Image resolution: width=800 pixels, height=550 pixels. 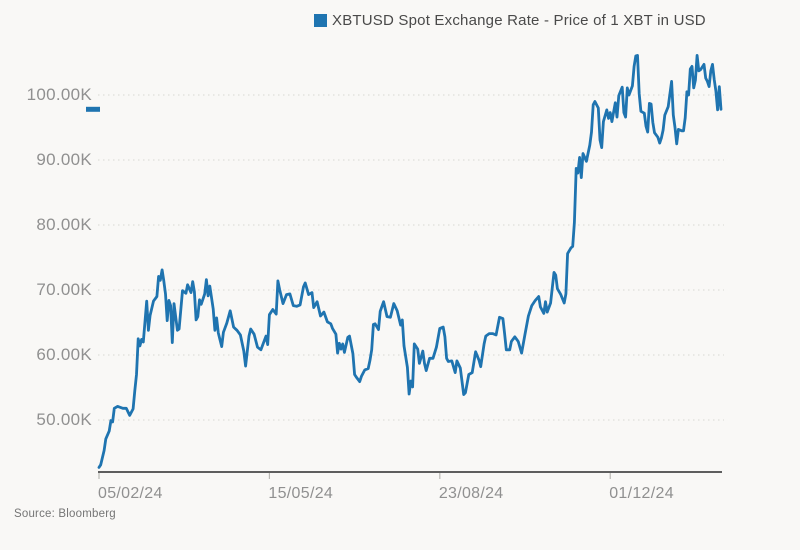 What do you see at coordinates (93, 109) in the screenshot?
I see `last-price-marker` at bounding box center [93, 109].